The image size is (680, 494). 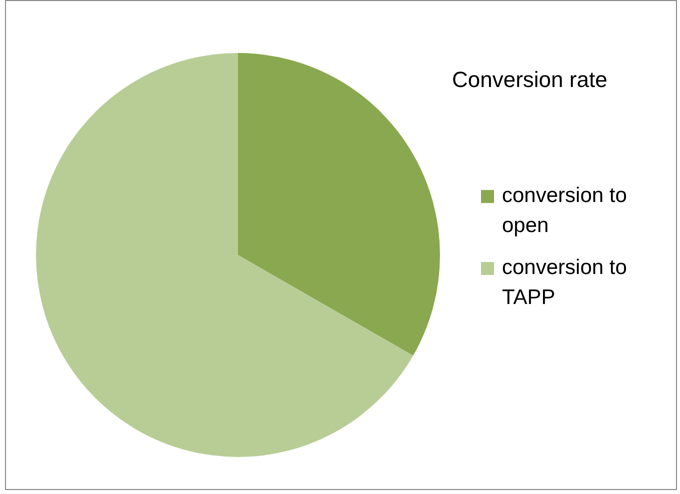 What do you see at coordinates (565, 283) in the screenshot?
I see `legend-label: conversion to TAPP` at bounding box center [565, 283].